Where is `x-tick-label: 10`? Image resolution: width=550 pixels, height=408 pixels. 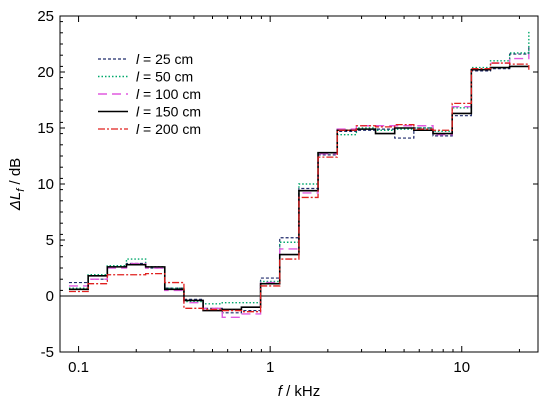
x-tick-label: 10 is located at coordinates (461, 367).